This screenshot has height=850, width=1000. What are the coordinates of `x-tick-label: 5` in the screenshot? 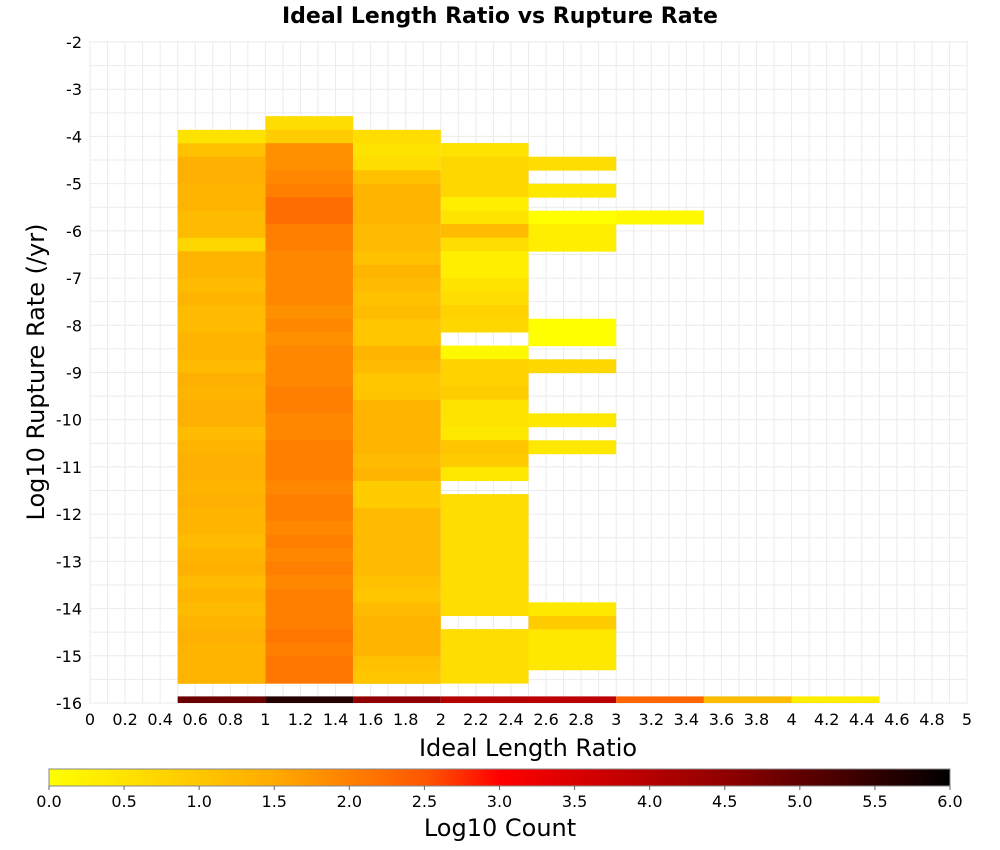 It's located at (967, 719).